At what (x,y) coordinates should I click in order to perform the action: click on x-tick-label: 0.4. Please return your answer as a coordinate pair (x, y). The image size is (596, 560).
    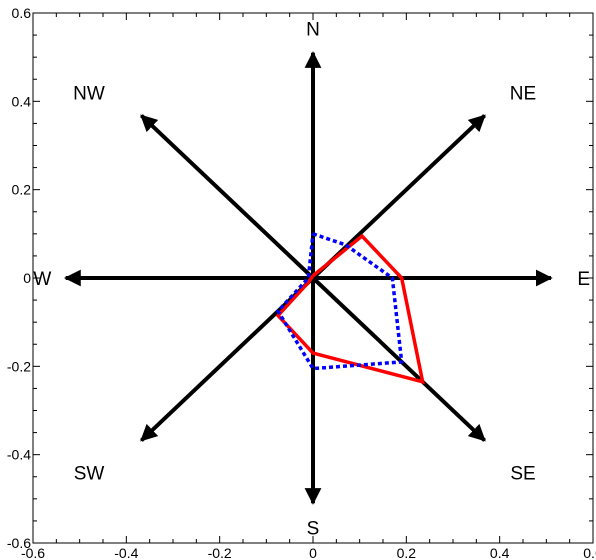
    Looking at the image, I should click on (500, 552).